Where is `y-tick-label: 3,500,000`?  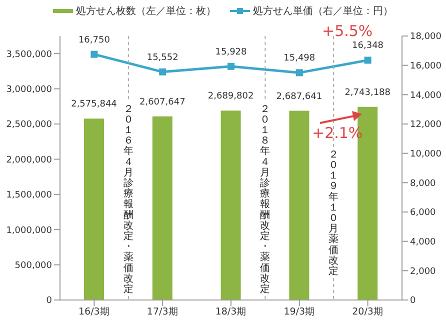 y-tick-label: 3,500,000 is located at coordinates (29, 55).